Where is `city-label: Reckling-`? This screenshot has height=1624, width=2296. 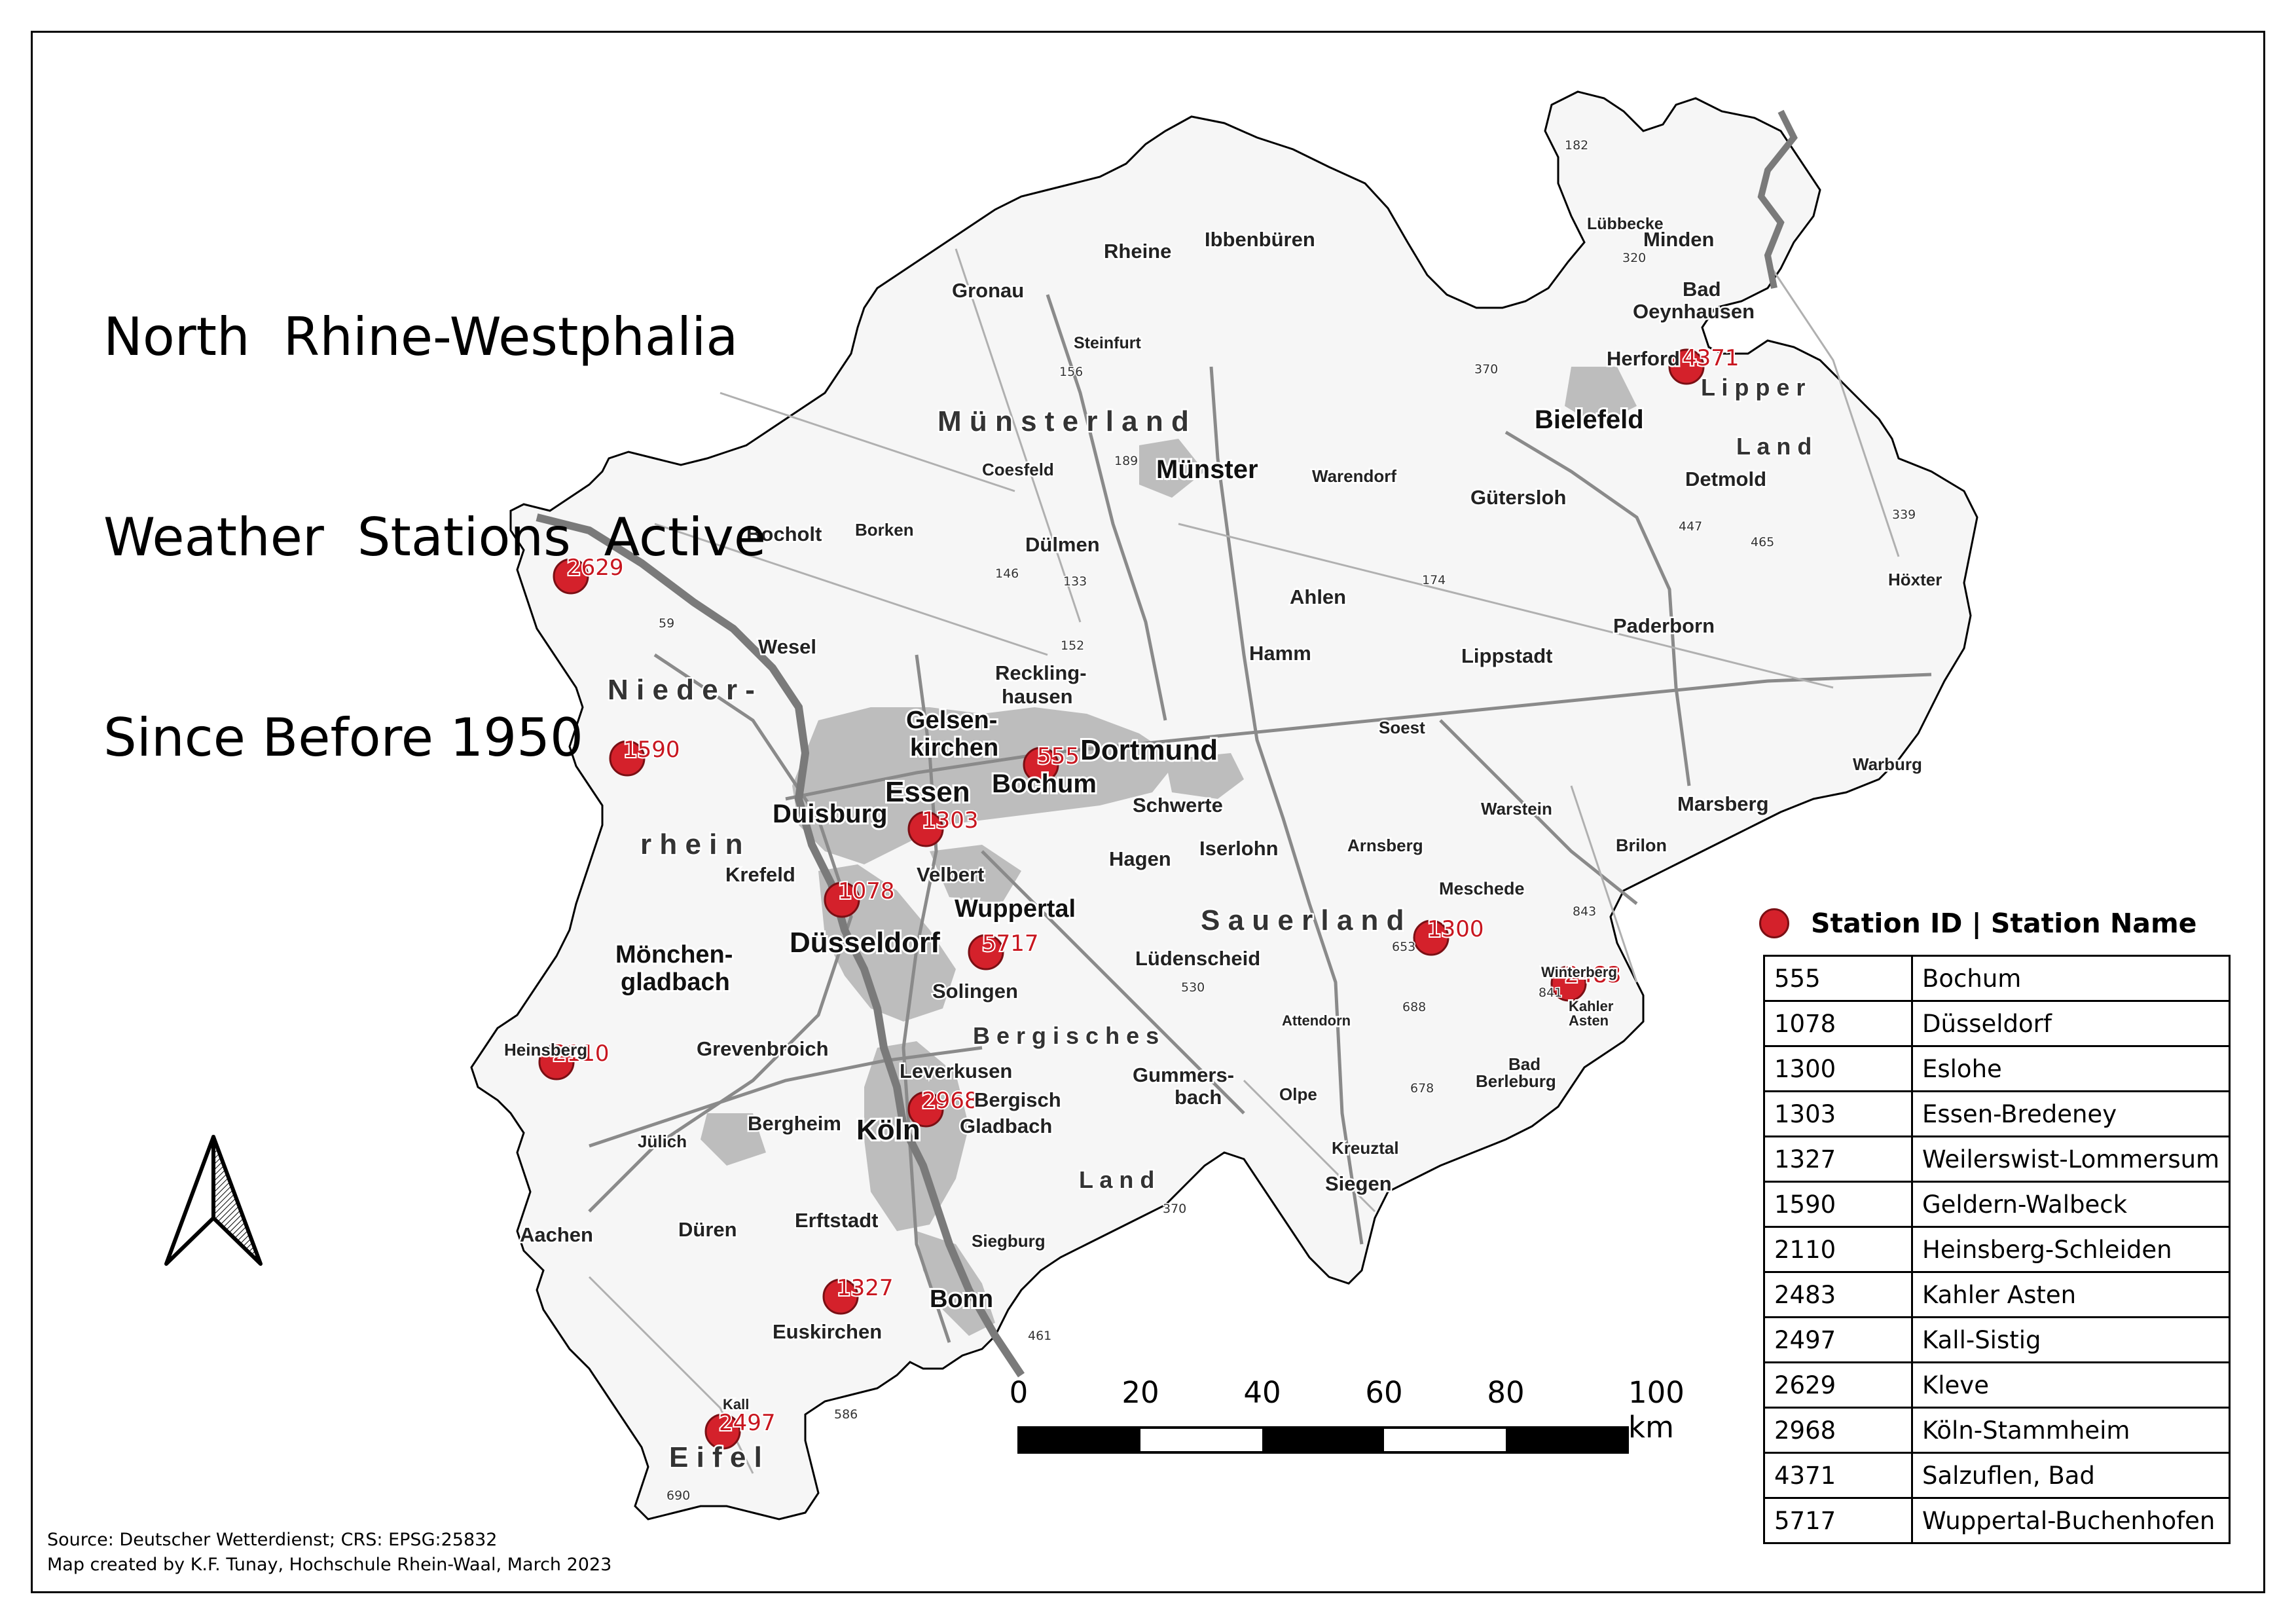 city-label: Reckling- is located at coordinates (1041, 672).